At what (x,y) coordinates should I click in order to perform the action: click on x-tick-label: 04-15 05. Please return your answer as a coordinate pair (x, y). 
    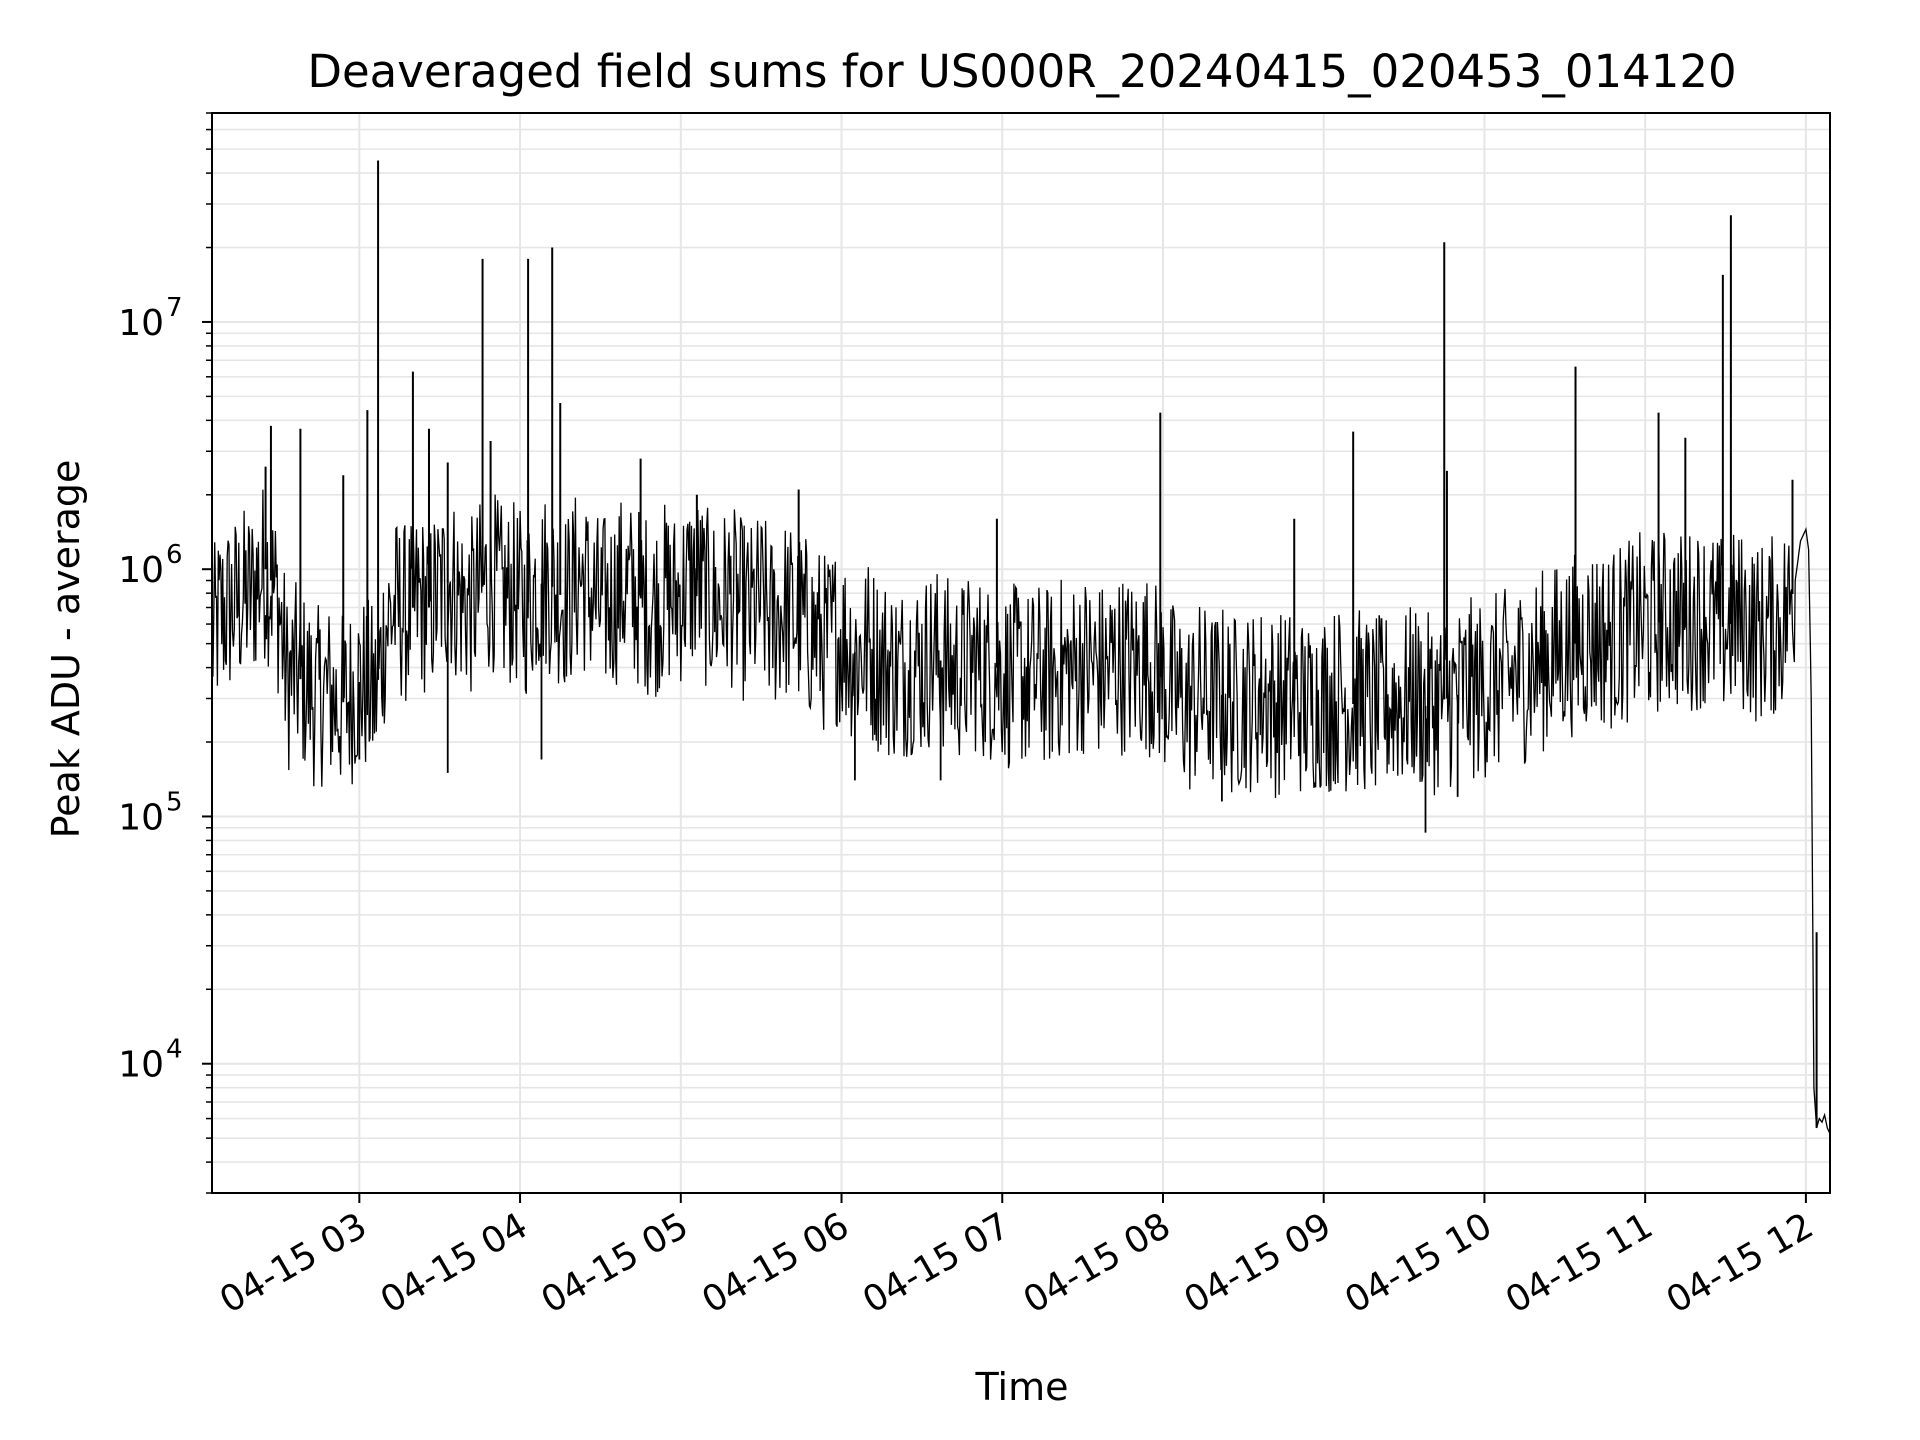
    Looking at the image, I should click on (615, 1263).